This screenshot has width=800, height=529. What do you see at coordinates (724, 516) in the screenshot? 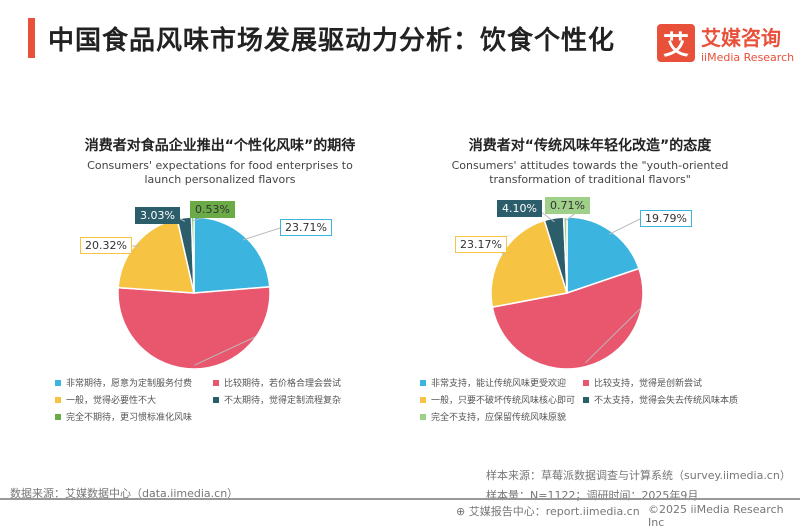
I see `copyright: ©2025 iiMedia Research Inc` at bounding box center [724, 516].